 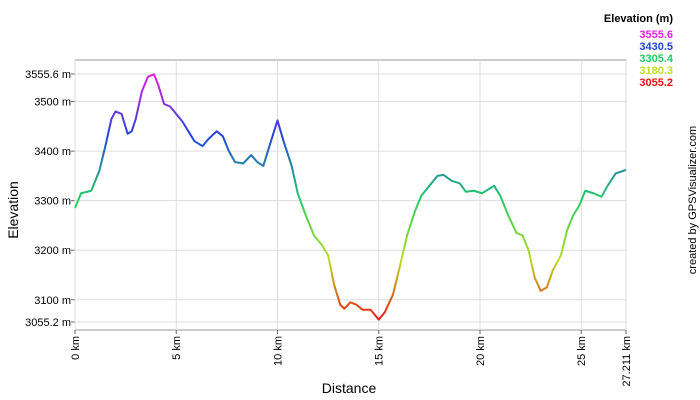 I want to click on y-axis-label: Elevation, so click(x=13, y=210).